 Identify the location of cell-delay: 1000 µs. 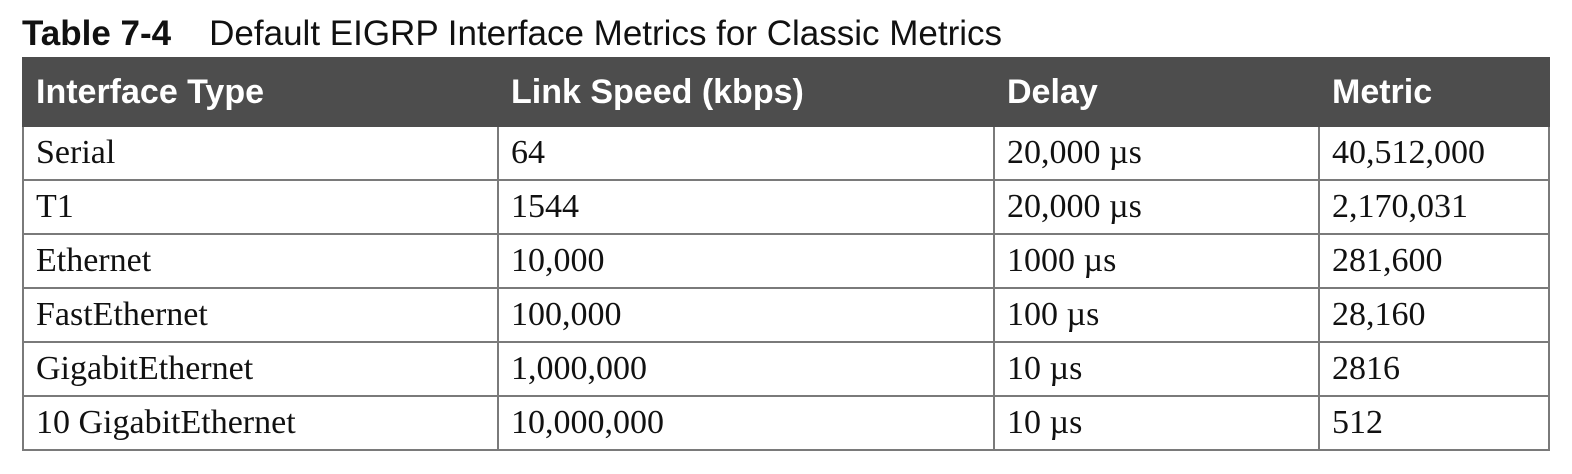
(1156, 261).